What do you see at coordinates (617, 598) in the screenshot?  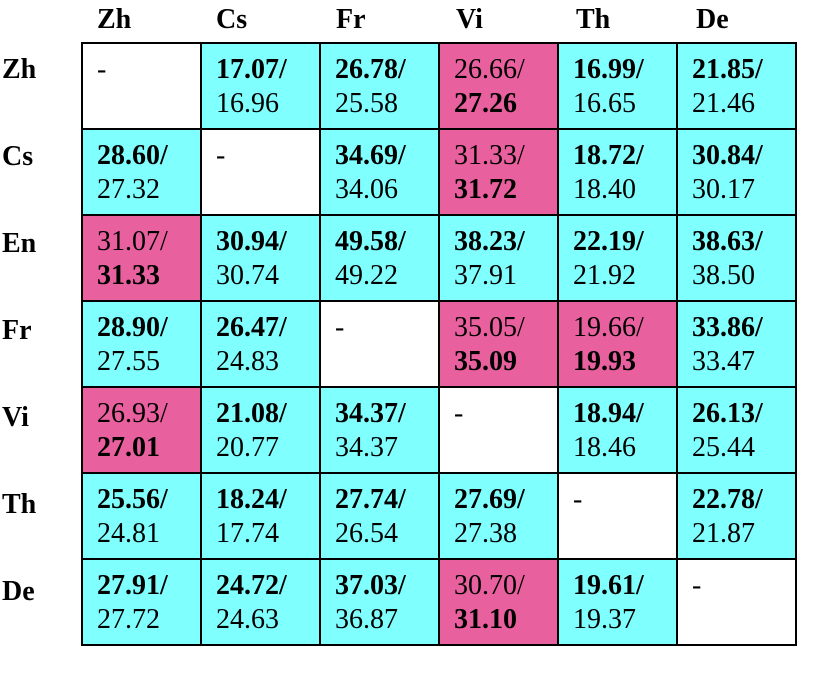 I see `cell-content: 19.61/19.37` at bounding box center [617, 598].